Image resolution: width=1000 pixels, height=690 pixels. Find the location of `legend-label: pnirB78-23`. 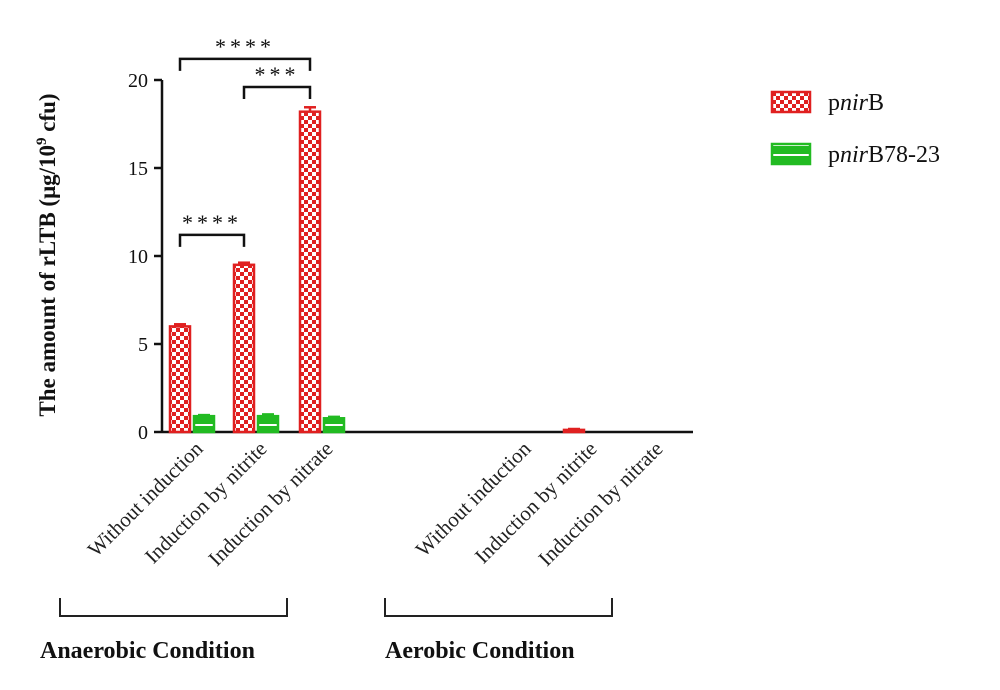

legend-label: pnirB78-23 is located at coordinates (884, 155).